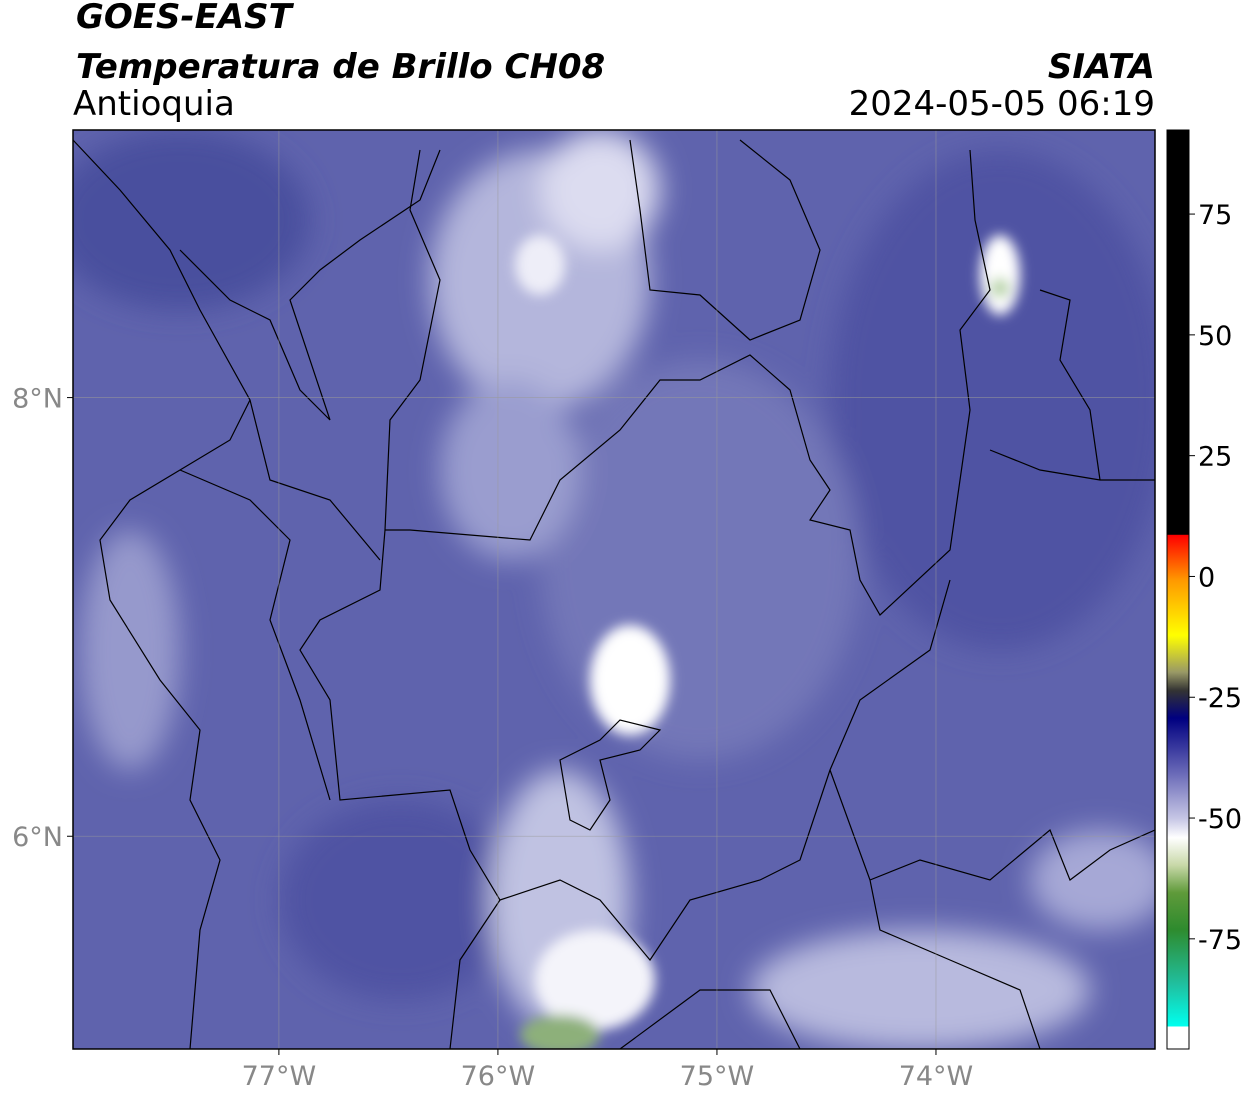 The height and width of the screenshot is (1103, 1252). What do you see at coordinates (1215, 336) in the screenshot?
I see `colorbar-tick-label: 50` at bounding box center [1215, 336].